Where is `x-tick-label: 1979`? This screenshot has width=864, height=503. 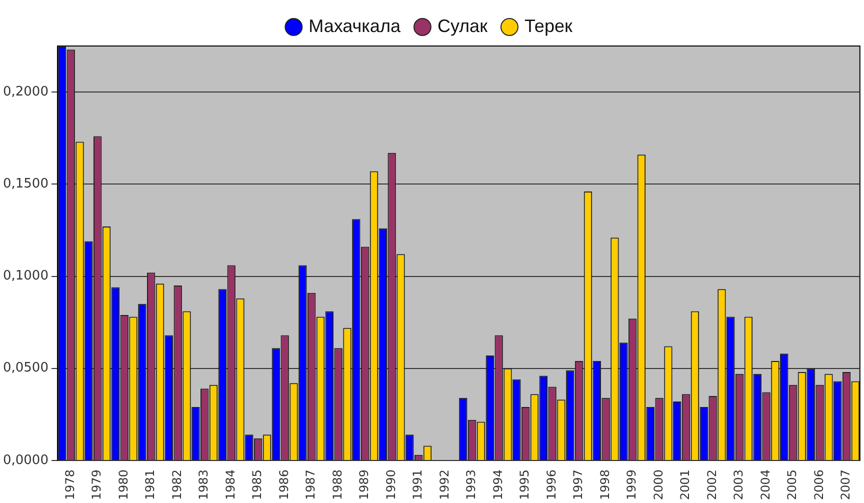 x-tick-label: 1979 is located at coordinates (97, 484).